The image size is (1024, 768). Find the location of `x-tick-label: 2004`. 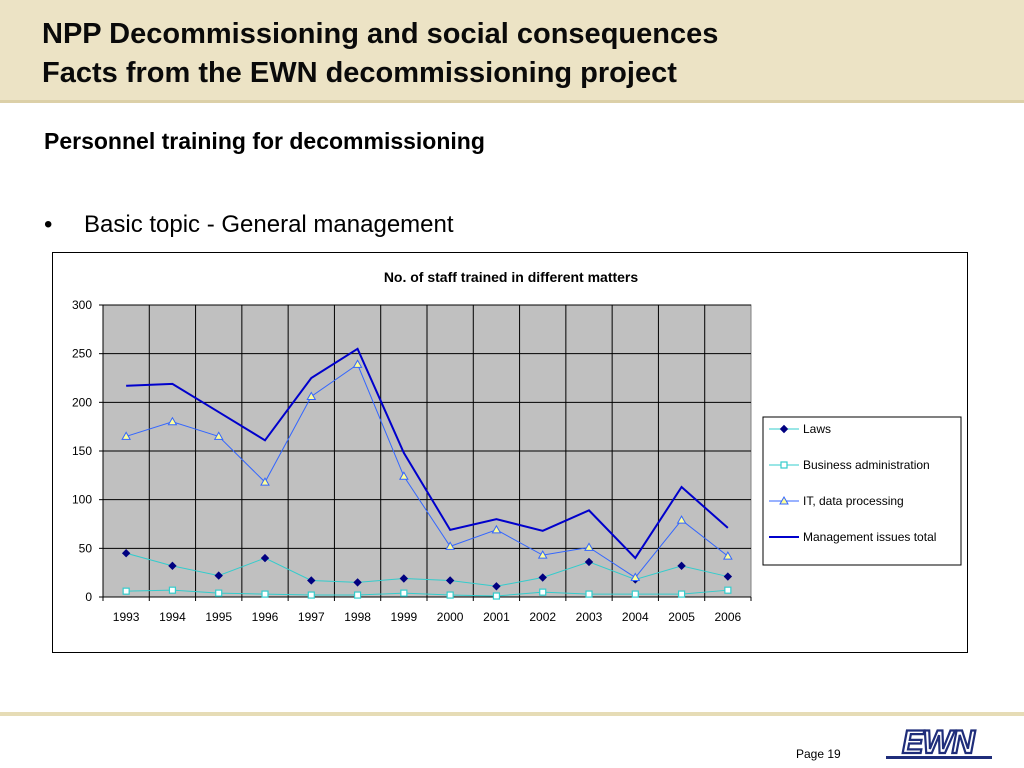

x-tick-label: 2004 is located at coordinates (635, 617).